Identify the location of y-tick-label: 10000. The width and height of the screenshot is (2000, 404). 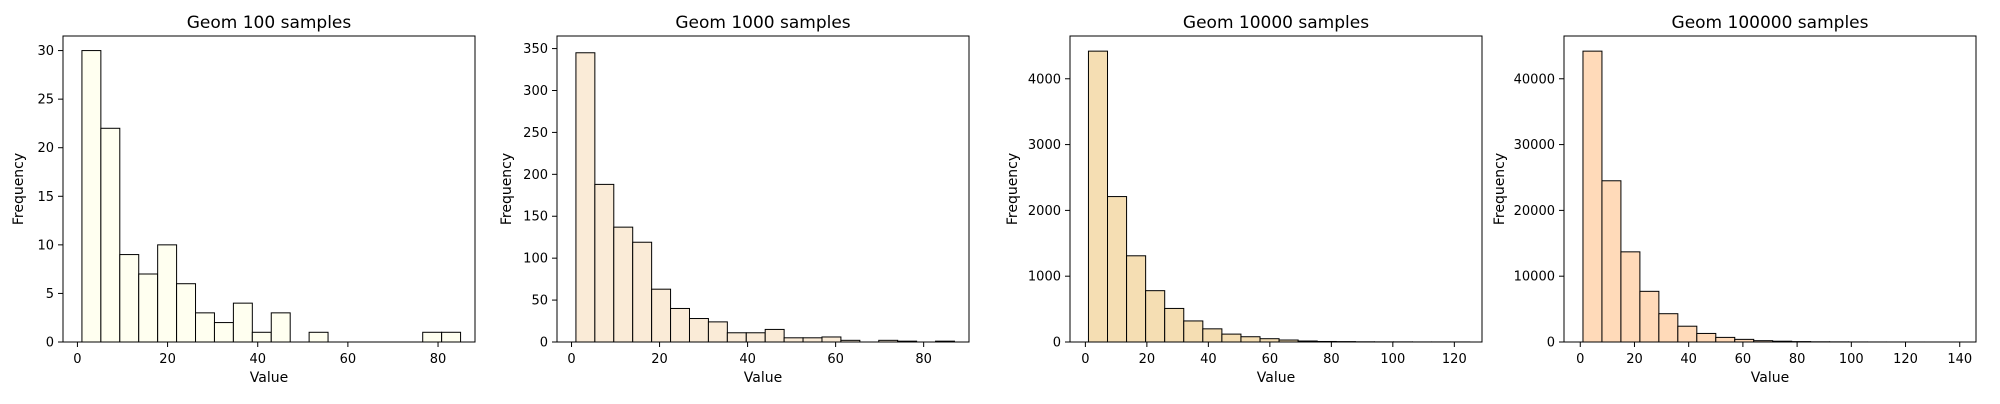
(1534, 277).